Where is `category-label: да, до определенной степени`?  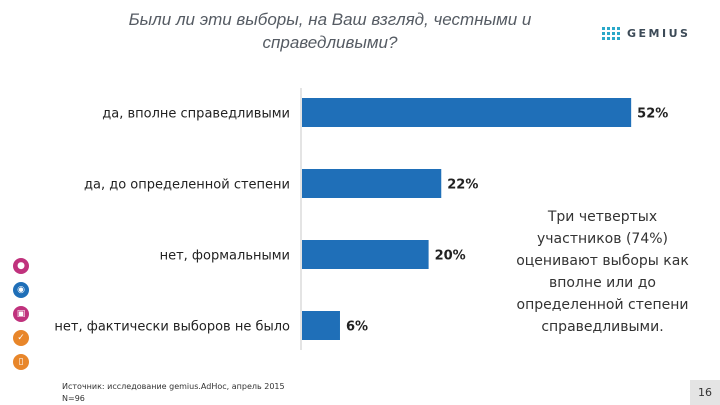 category-label: да, до определенной степени is located at coordinates (187, 185).